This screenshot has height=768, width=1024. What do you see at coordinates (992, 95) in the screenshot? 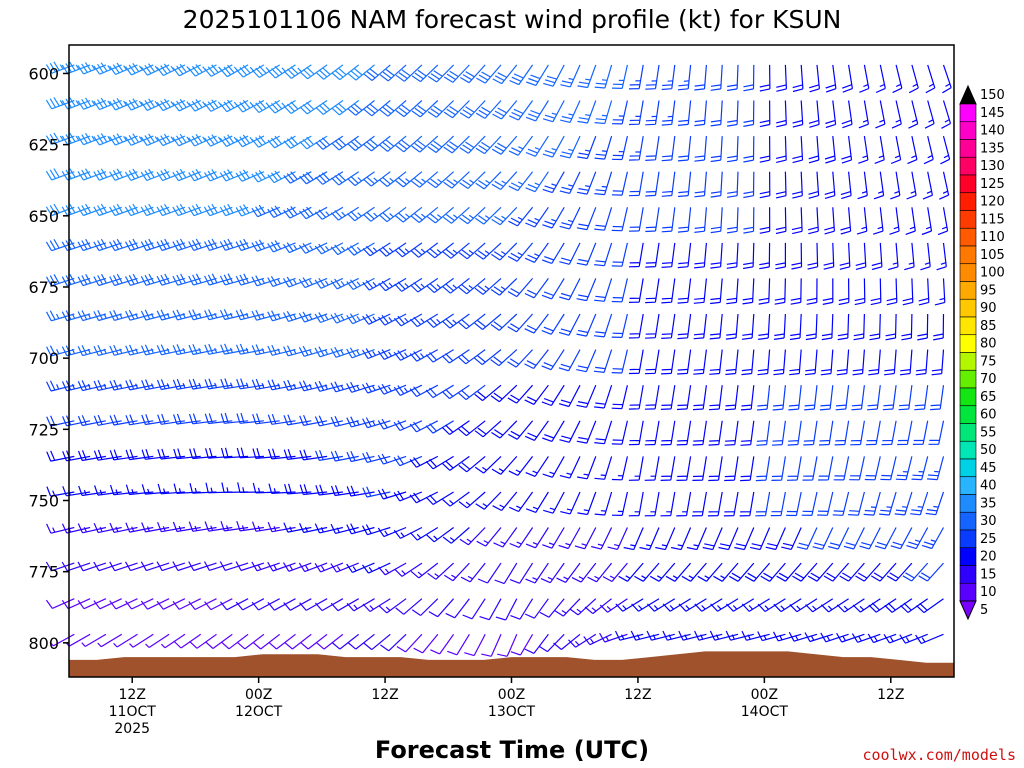
I see `colorbar-label: 150` at bounding box center [992, 95].